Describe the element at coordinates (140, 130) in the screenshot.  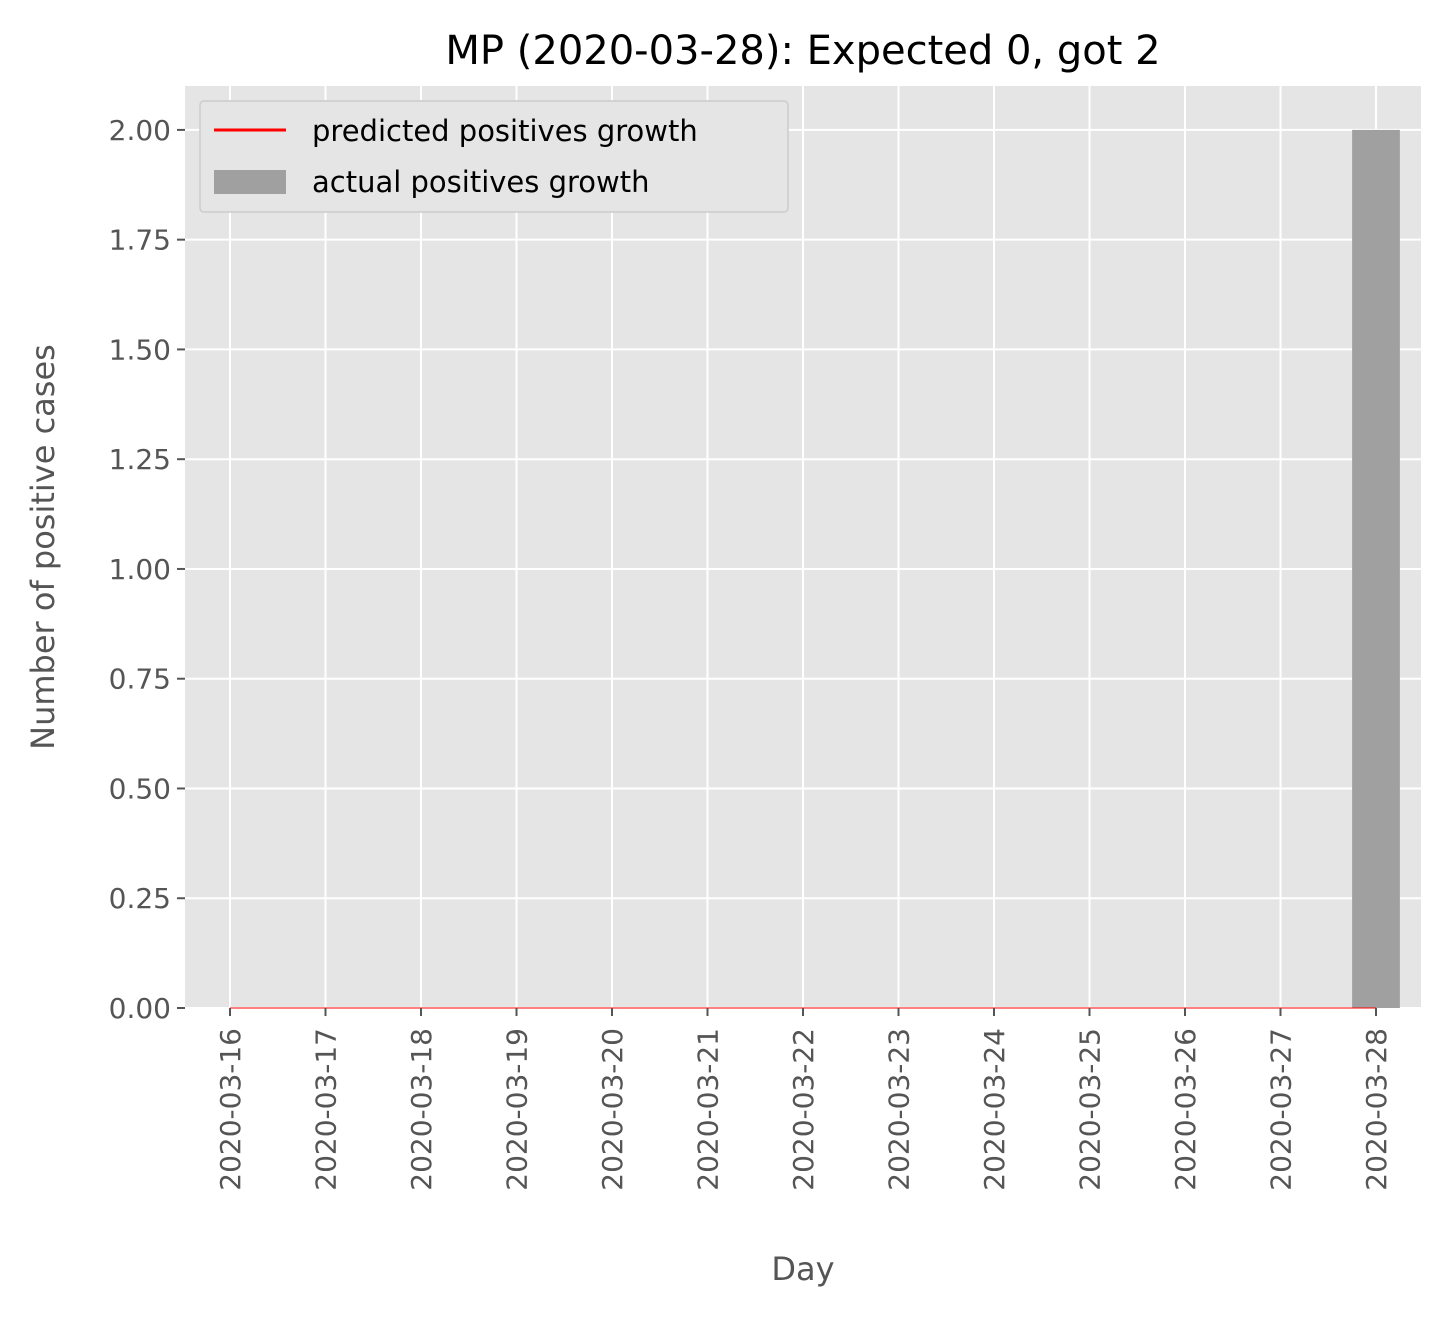
I see `y-tick-label: 2.00` at that location.